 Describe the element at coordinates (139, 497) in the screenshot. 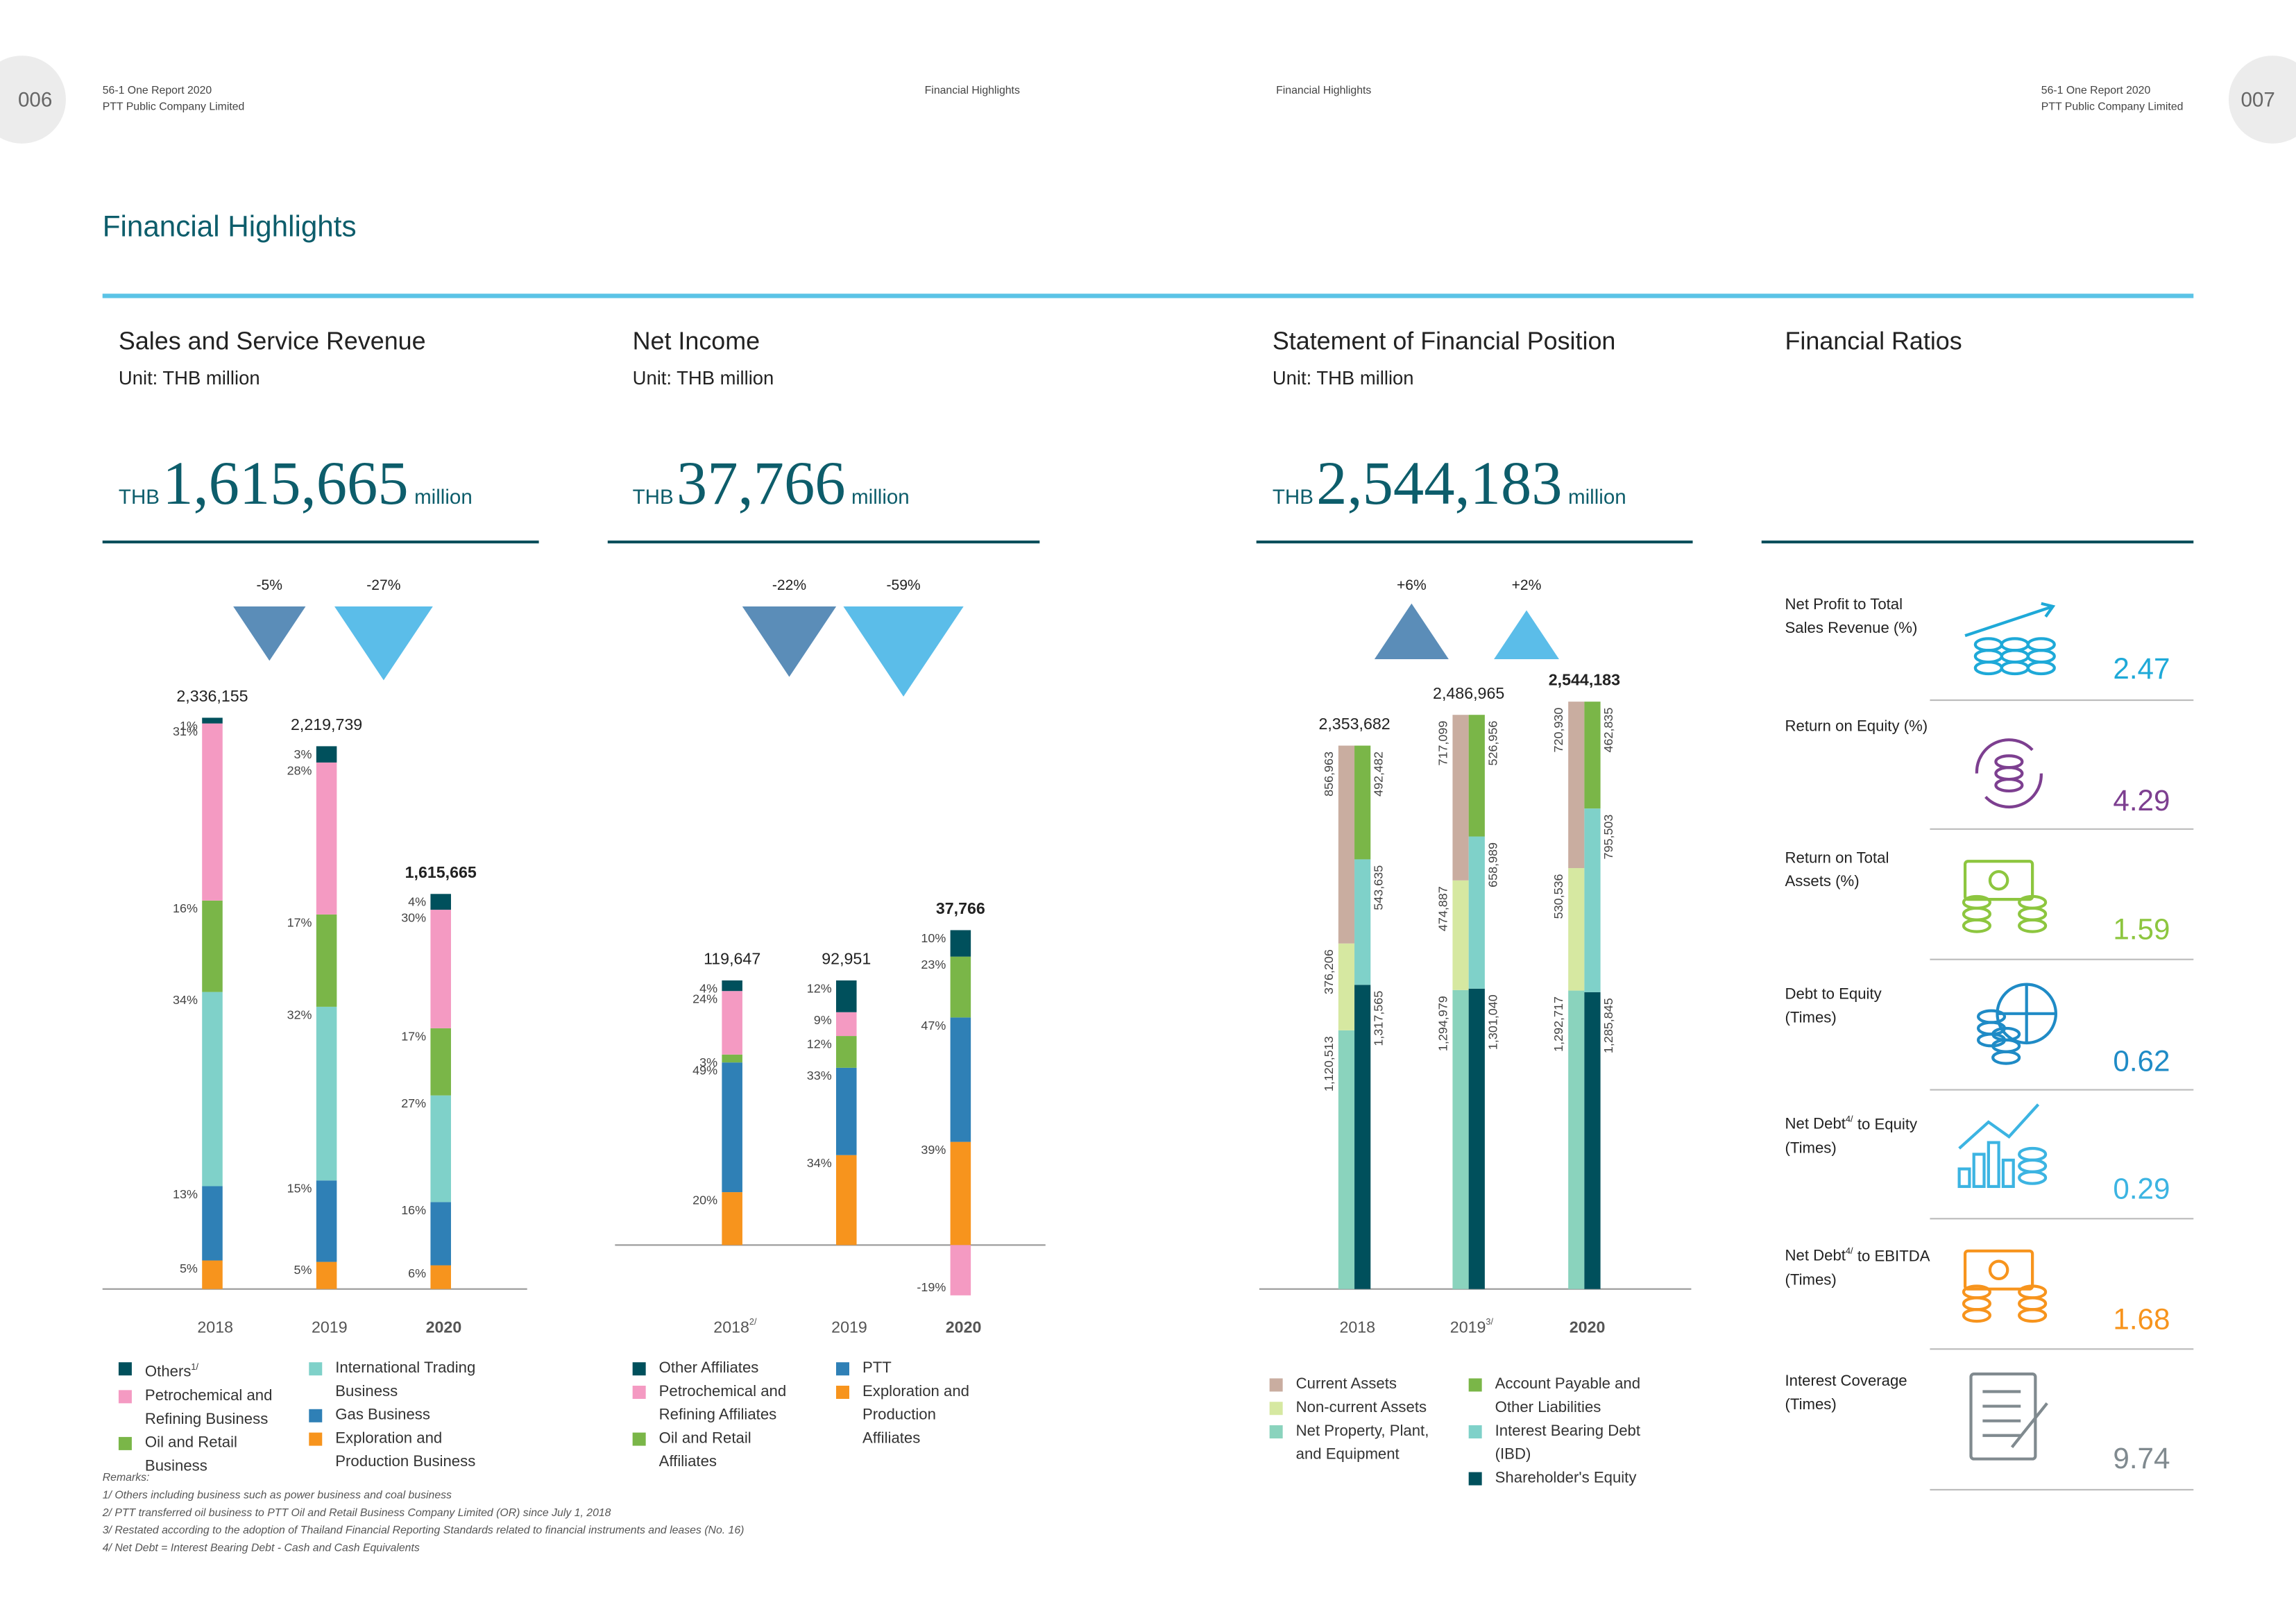

I see `headline-prefix: THB` at that location.